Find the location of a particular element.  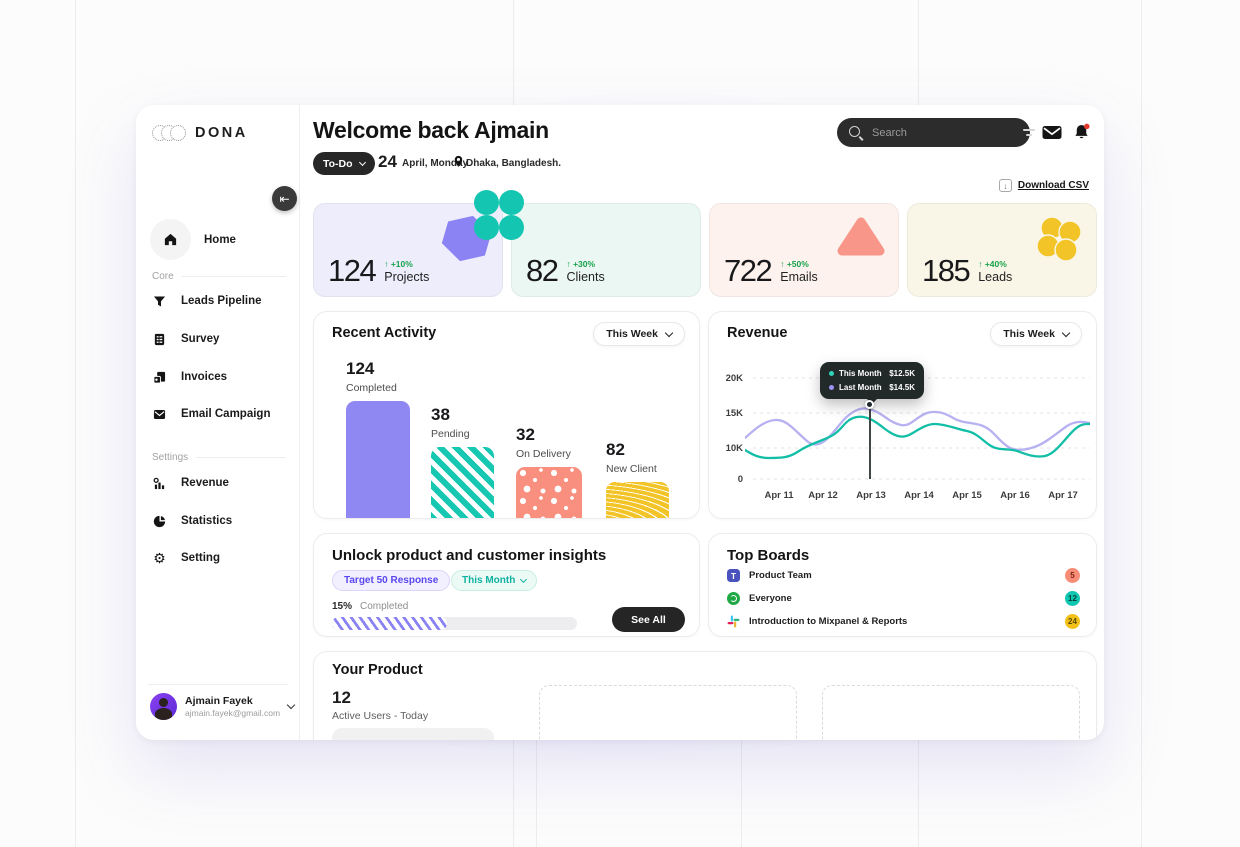

stat-card-emails: 722 ↑ +50% Emails is located at coordinates (804, 250).